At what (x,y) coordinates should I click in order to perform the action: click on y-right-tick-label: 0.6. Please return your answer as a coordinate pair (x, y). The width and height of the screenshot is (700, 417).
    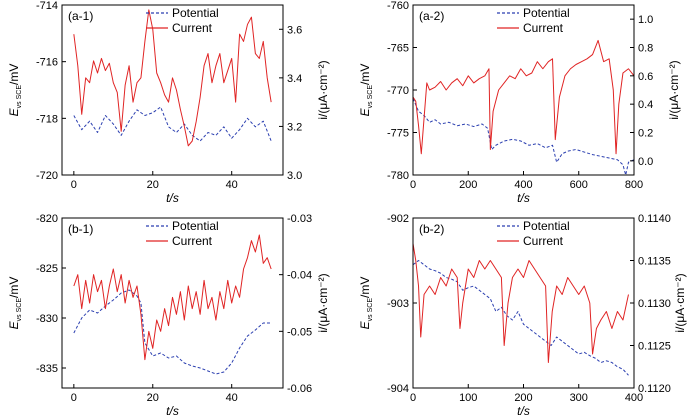
    Looking at the image, I should click on (645, 77).